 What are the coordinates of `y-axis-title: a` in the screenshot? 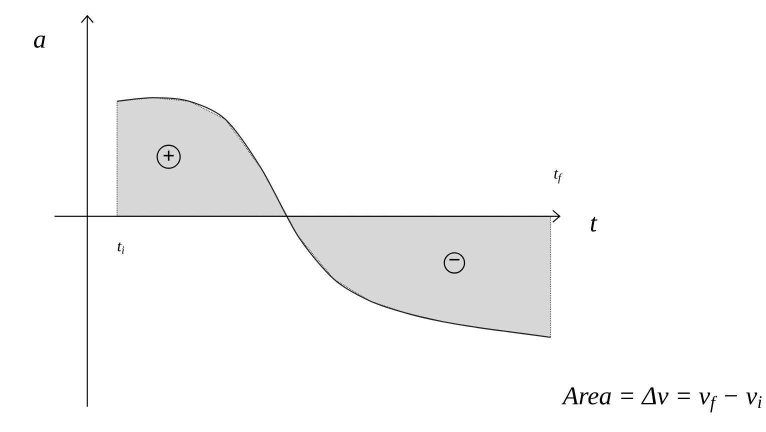 It's located at (40, 42).